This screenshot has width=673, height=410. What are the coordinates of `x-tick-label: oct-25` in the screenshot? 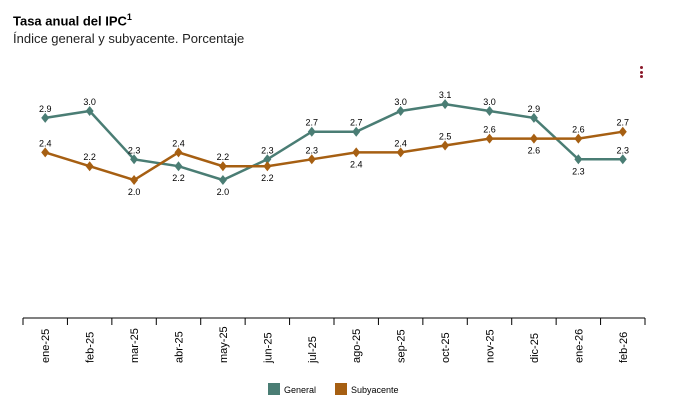 It's located at (446, 347).